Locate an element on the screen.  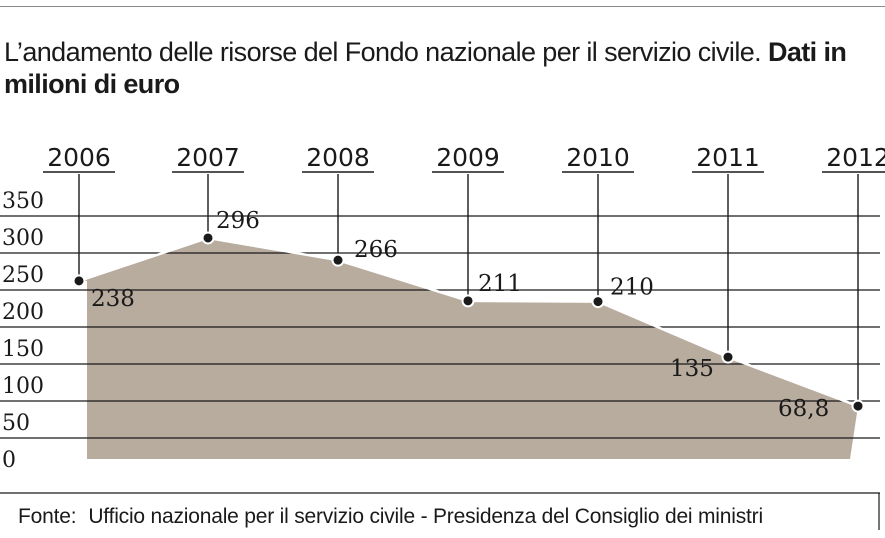
data-label: 296 is located at coordinates (238, 221).